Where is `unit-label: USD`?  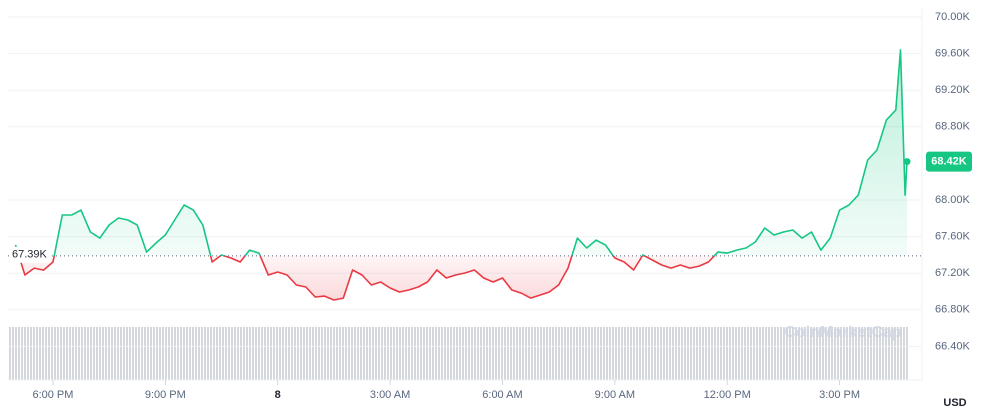
unit-label: USD is located at coordinates (954, 403).